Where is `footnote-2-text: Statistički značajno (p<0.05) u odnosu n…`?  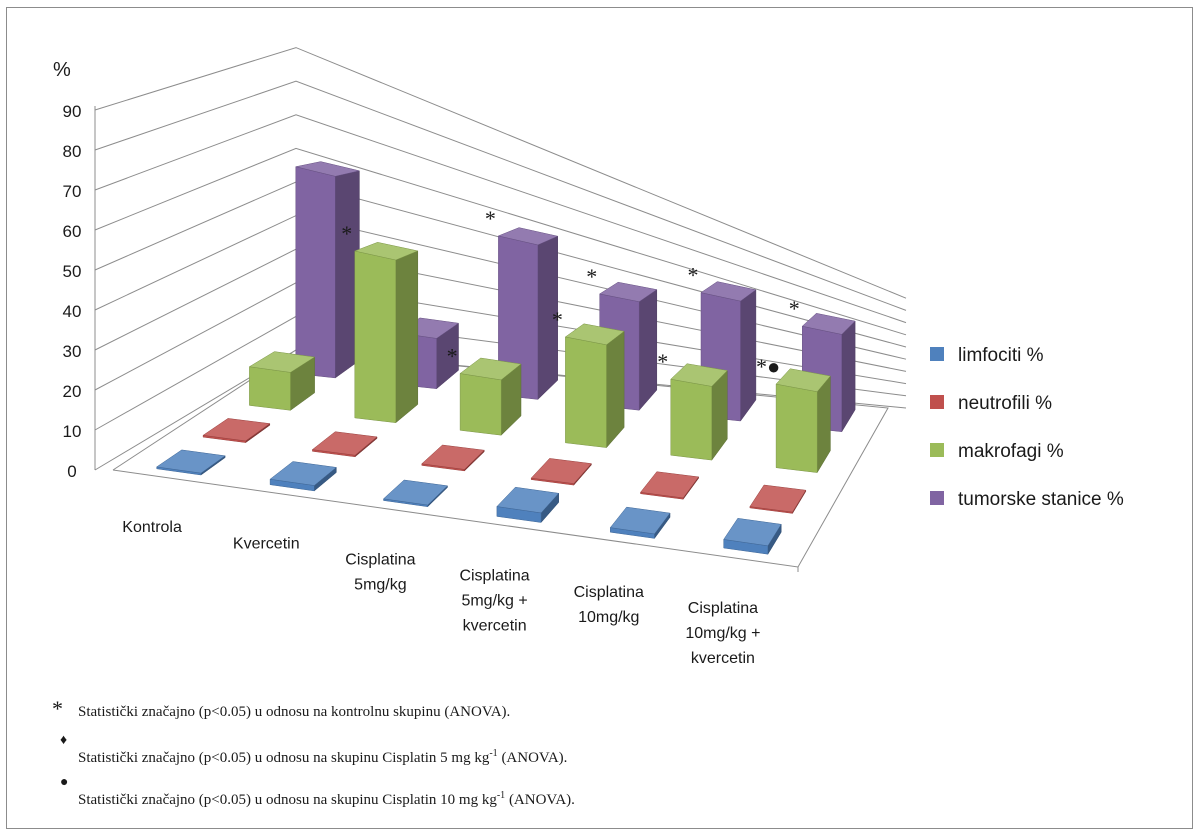 footnote-2-text: Statistički značajno (p<0.05) u odnosu n… is located at coordinates (284, 758).